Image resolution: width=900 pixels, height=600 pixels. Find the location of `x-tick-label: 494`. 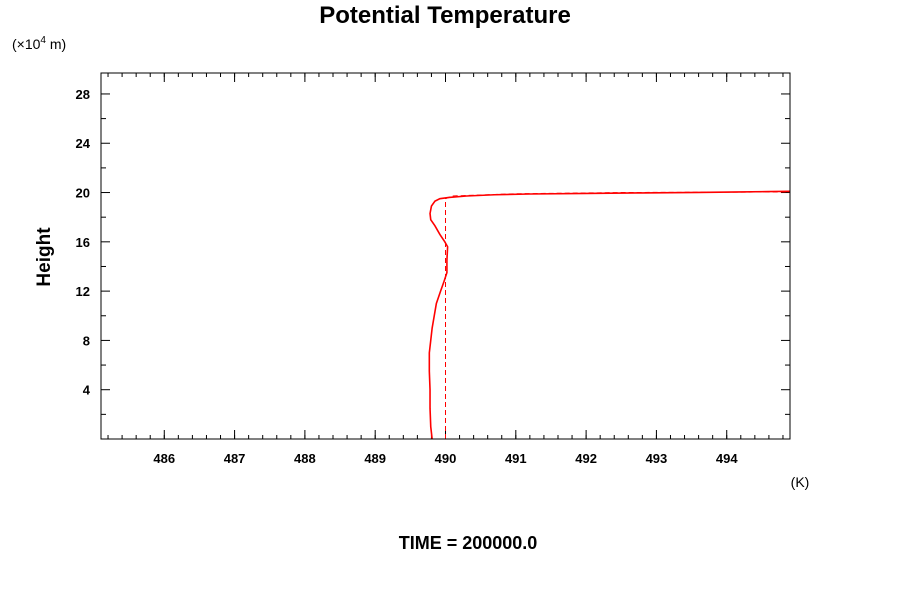

x-tick-label: 494 is located at coordinates (727, 458).